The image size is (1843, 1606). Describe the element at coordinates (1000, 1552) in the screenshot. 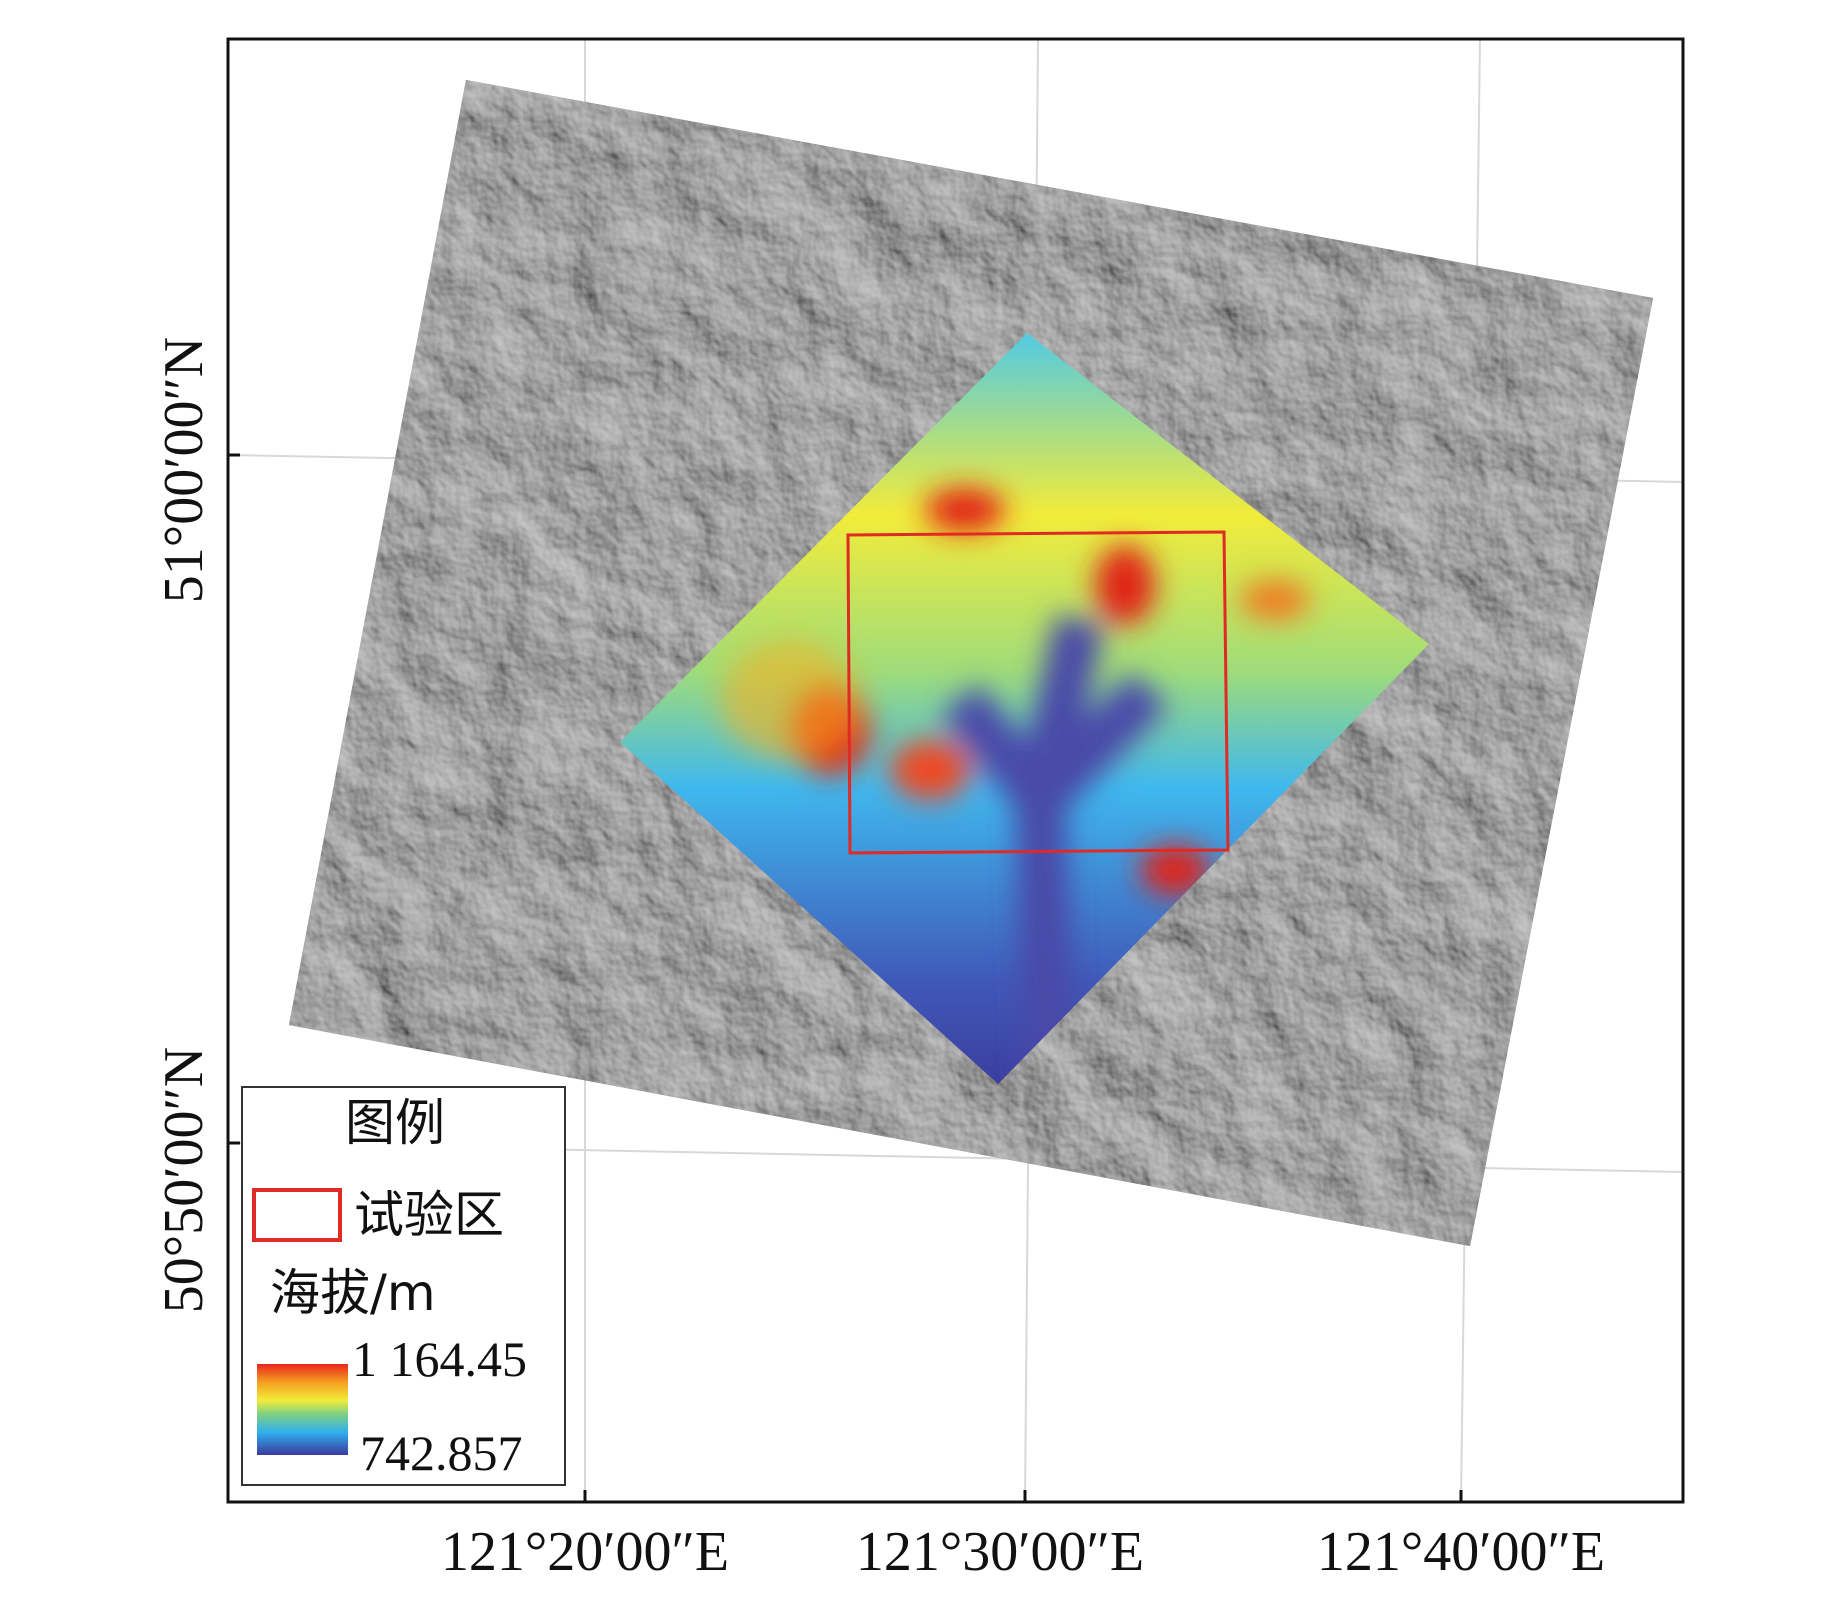

I see `x-label: 121°30′00″E` at that location.